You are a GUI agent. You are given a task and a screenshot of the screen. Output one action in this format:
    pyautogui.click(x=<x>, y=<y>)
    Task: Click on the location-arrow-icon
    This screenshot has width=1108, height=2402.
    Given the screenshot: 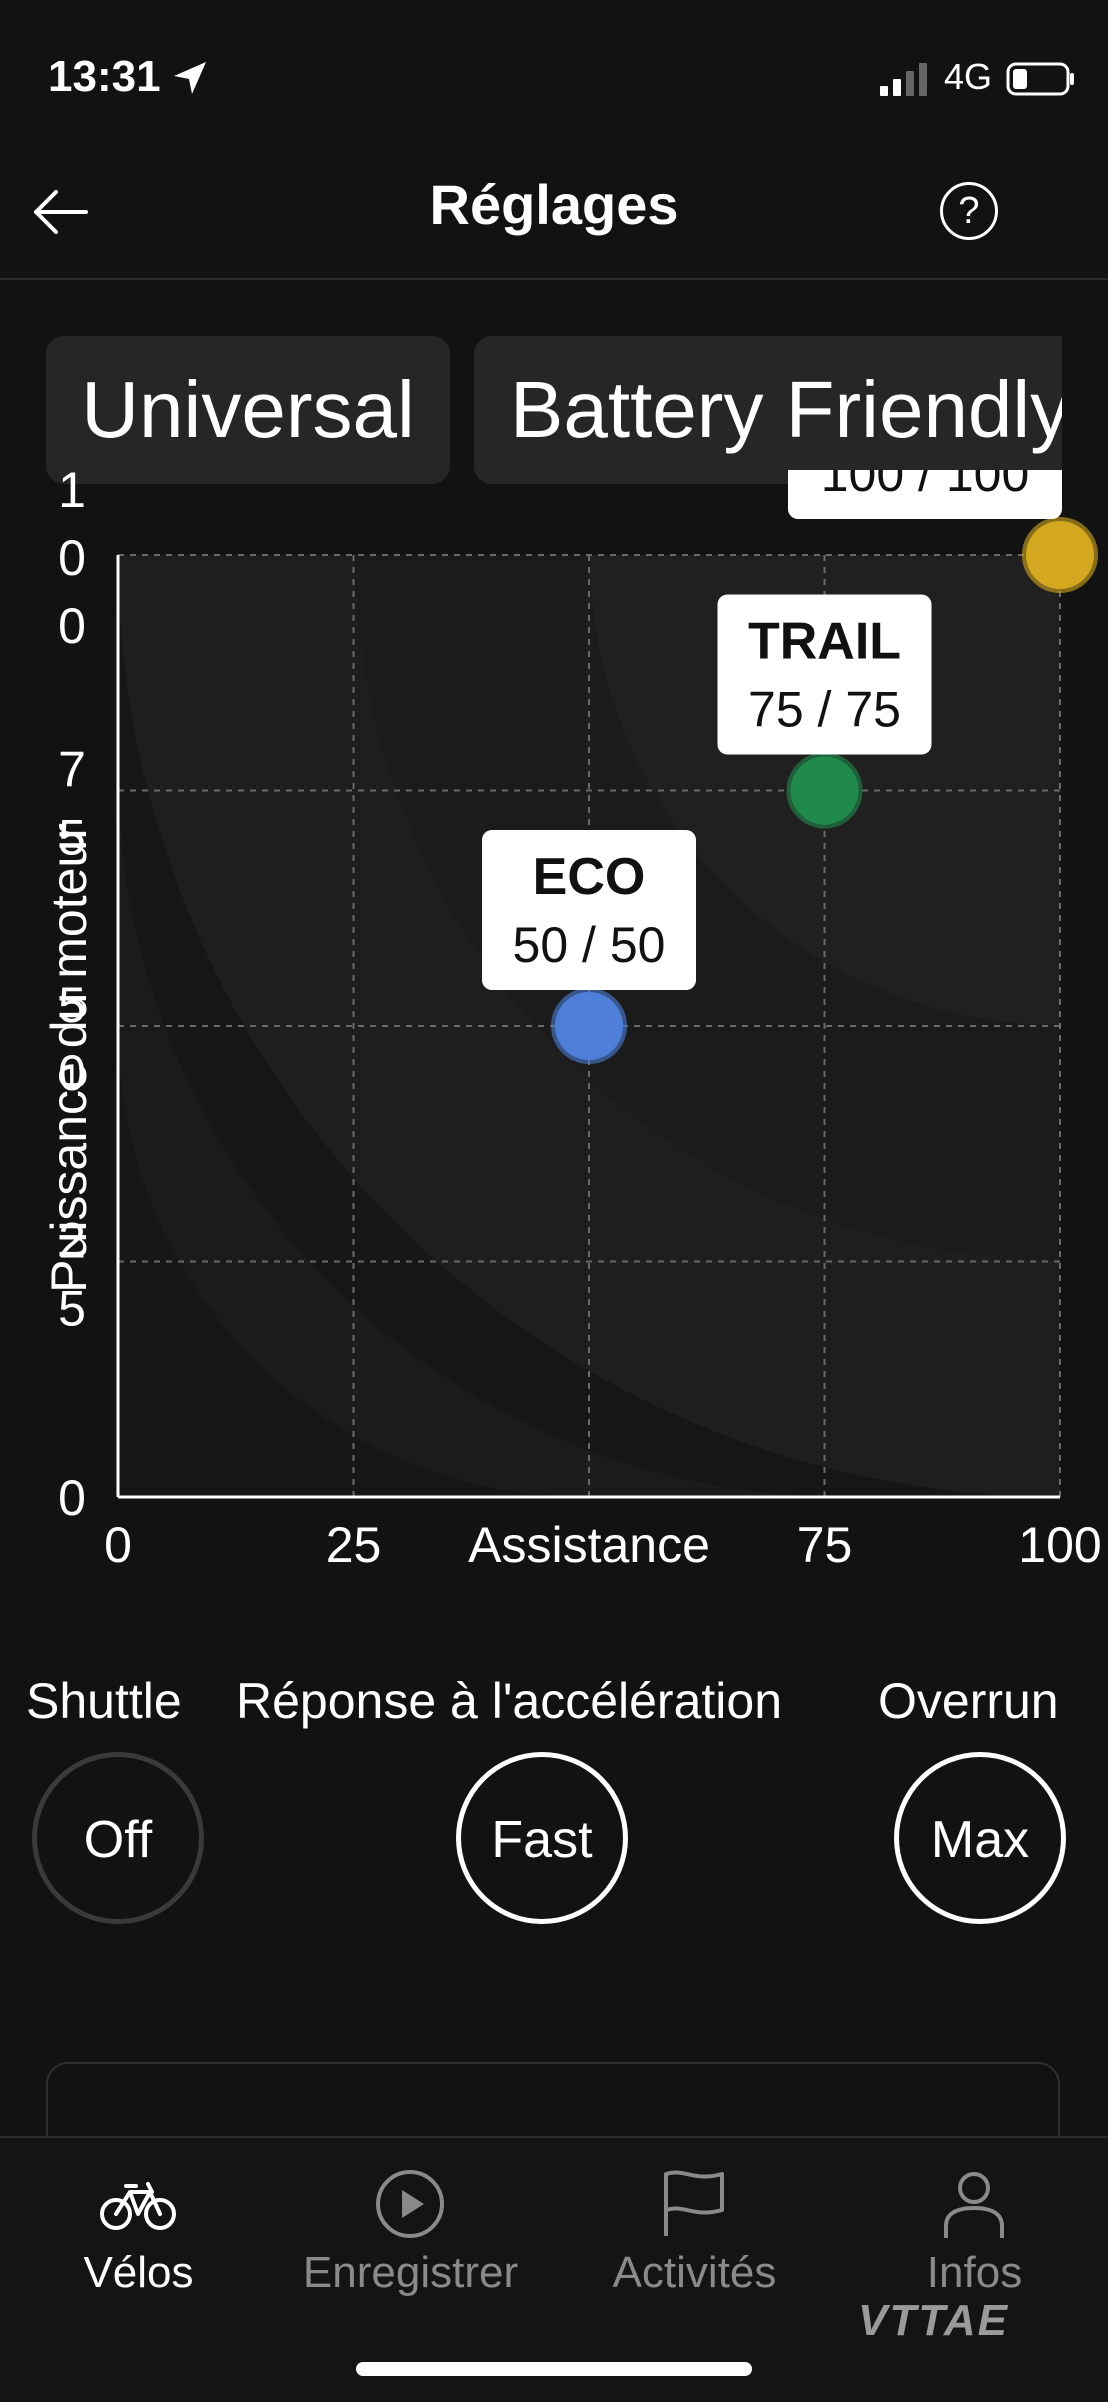 What is the action you would take?
    pyautogui.click(x=190, y=78)
    